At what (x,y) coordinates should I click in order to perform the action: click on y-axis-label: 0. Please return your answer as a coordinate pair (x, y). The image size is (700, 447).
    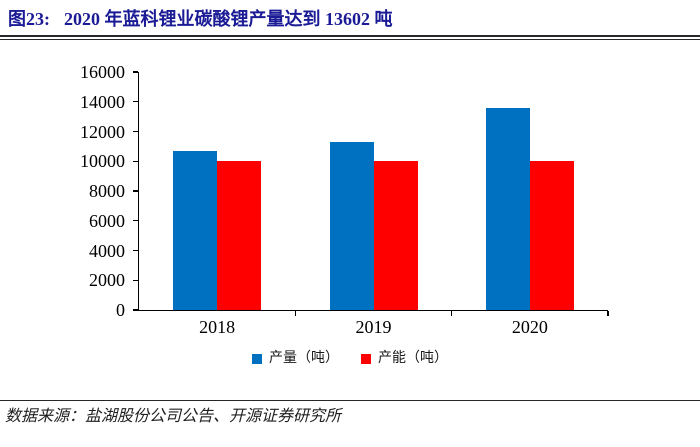
    Looking at the image, I should click on (120, 310).